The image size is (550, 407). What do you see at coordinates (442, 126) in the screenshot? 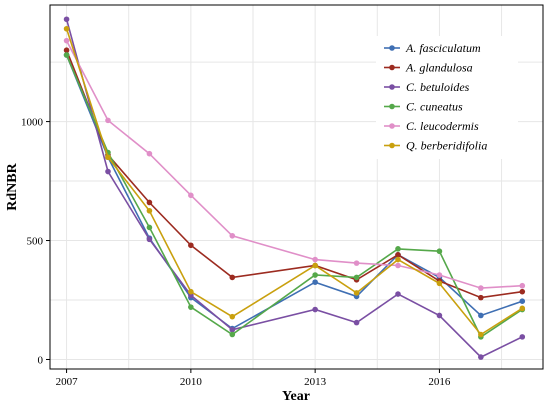
I see `legend-label: C. leucodermis` at bounding box center [442, 126].